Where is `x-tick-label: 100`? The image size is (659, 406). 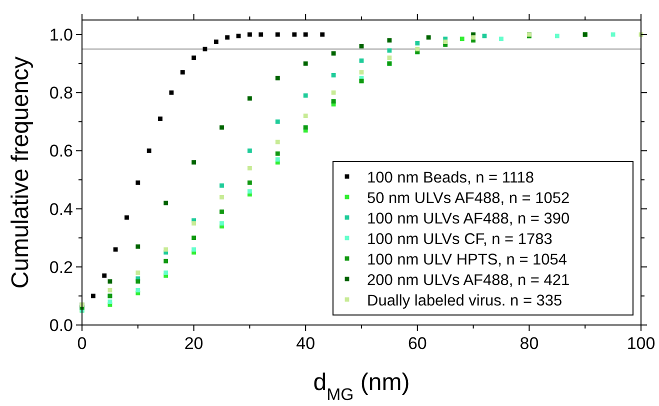 x-tick-label: 100 is located at coordinates (641, 343).